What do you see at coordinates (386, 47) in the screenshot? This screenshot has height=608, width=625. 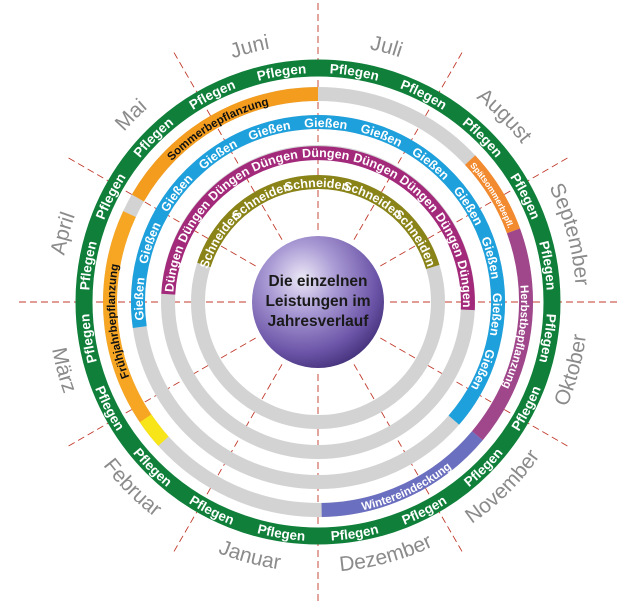 I see `month-label-juli: Juli` at bounding box center [386, 47].